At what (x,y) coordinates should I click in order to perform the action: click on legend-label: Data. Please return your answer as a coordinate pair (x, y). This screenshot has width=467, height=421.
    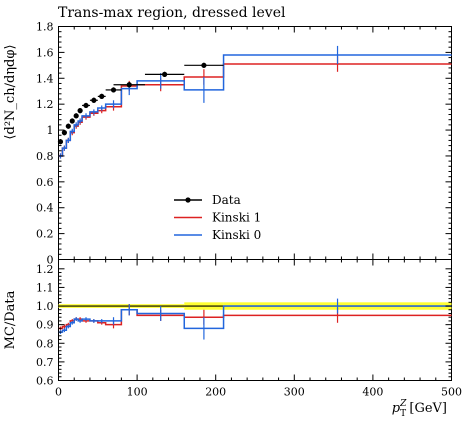
    Looking at the image, I should click on (226, 200).